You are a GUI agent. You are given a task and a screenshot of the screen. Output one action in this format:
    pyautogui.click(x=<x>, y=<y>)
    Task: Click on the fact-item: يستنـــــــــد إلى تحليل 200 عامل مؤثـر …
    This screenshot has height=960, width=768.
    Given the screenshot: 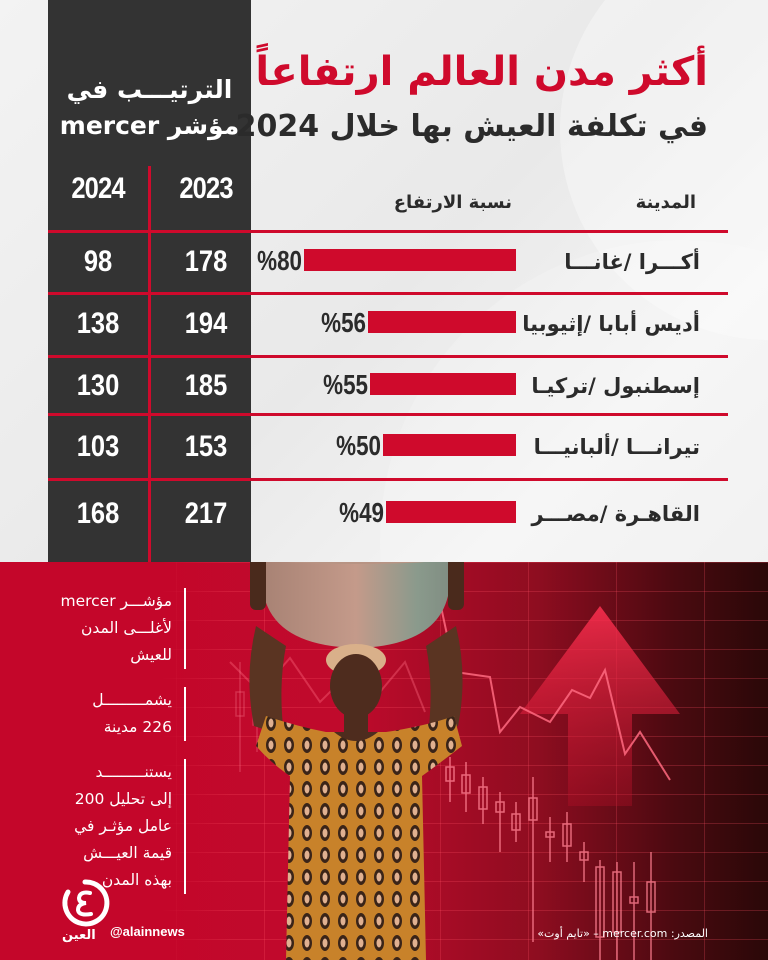 What is the action you would take?
    pyautogui.click(x=101, y=826)
    